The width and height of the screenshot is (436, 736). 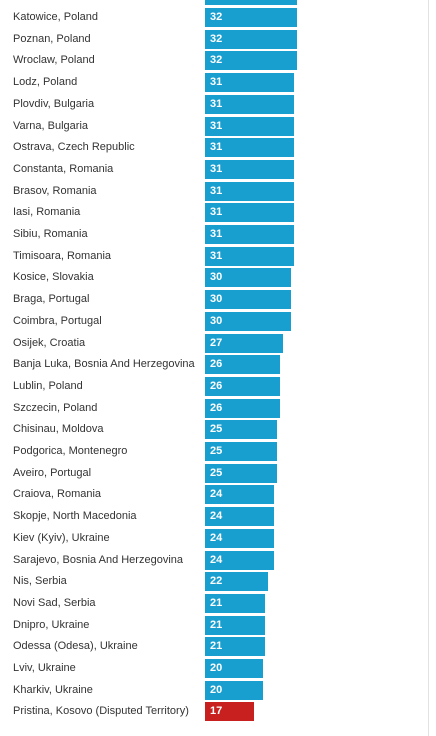 I want to click on category-label: Plovdiv, Bulgaria, so click(x=54, y=103).